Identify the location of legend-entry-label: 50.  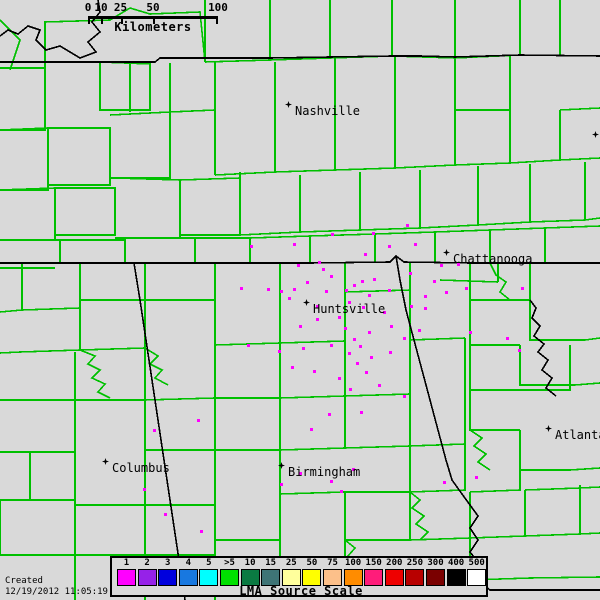
(312, 563).